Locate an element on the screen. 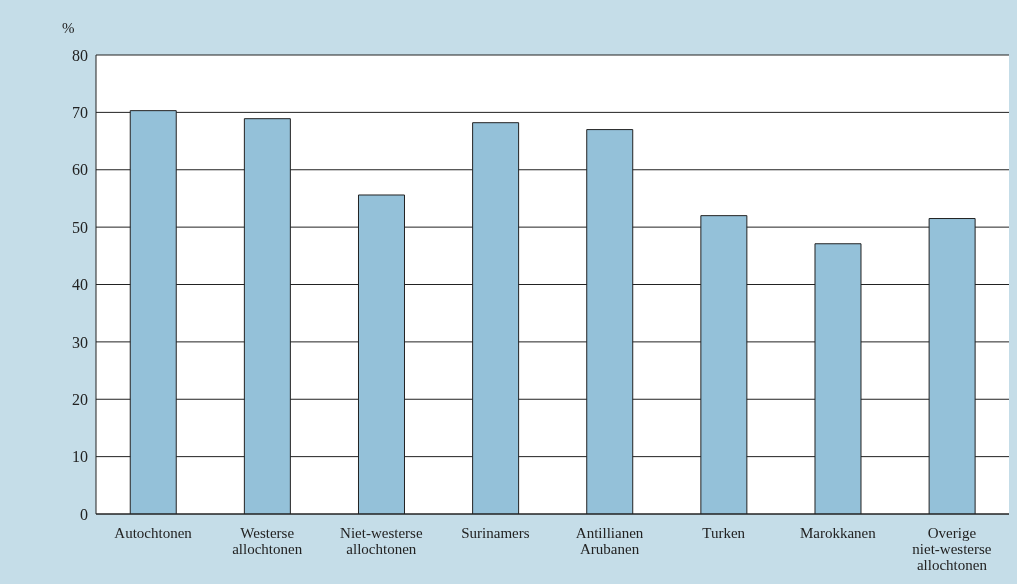 The image size is (1017, 584). x-tick-label: Turken is located at coordinates (724, 533).